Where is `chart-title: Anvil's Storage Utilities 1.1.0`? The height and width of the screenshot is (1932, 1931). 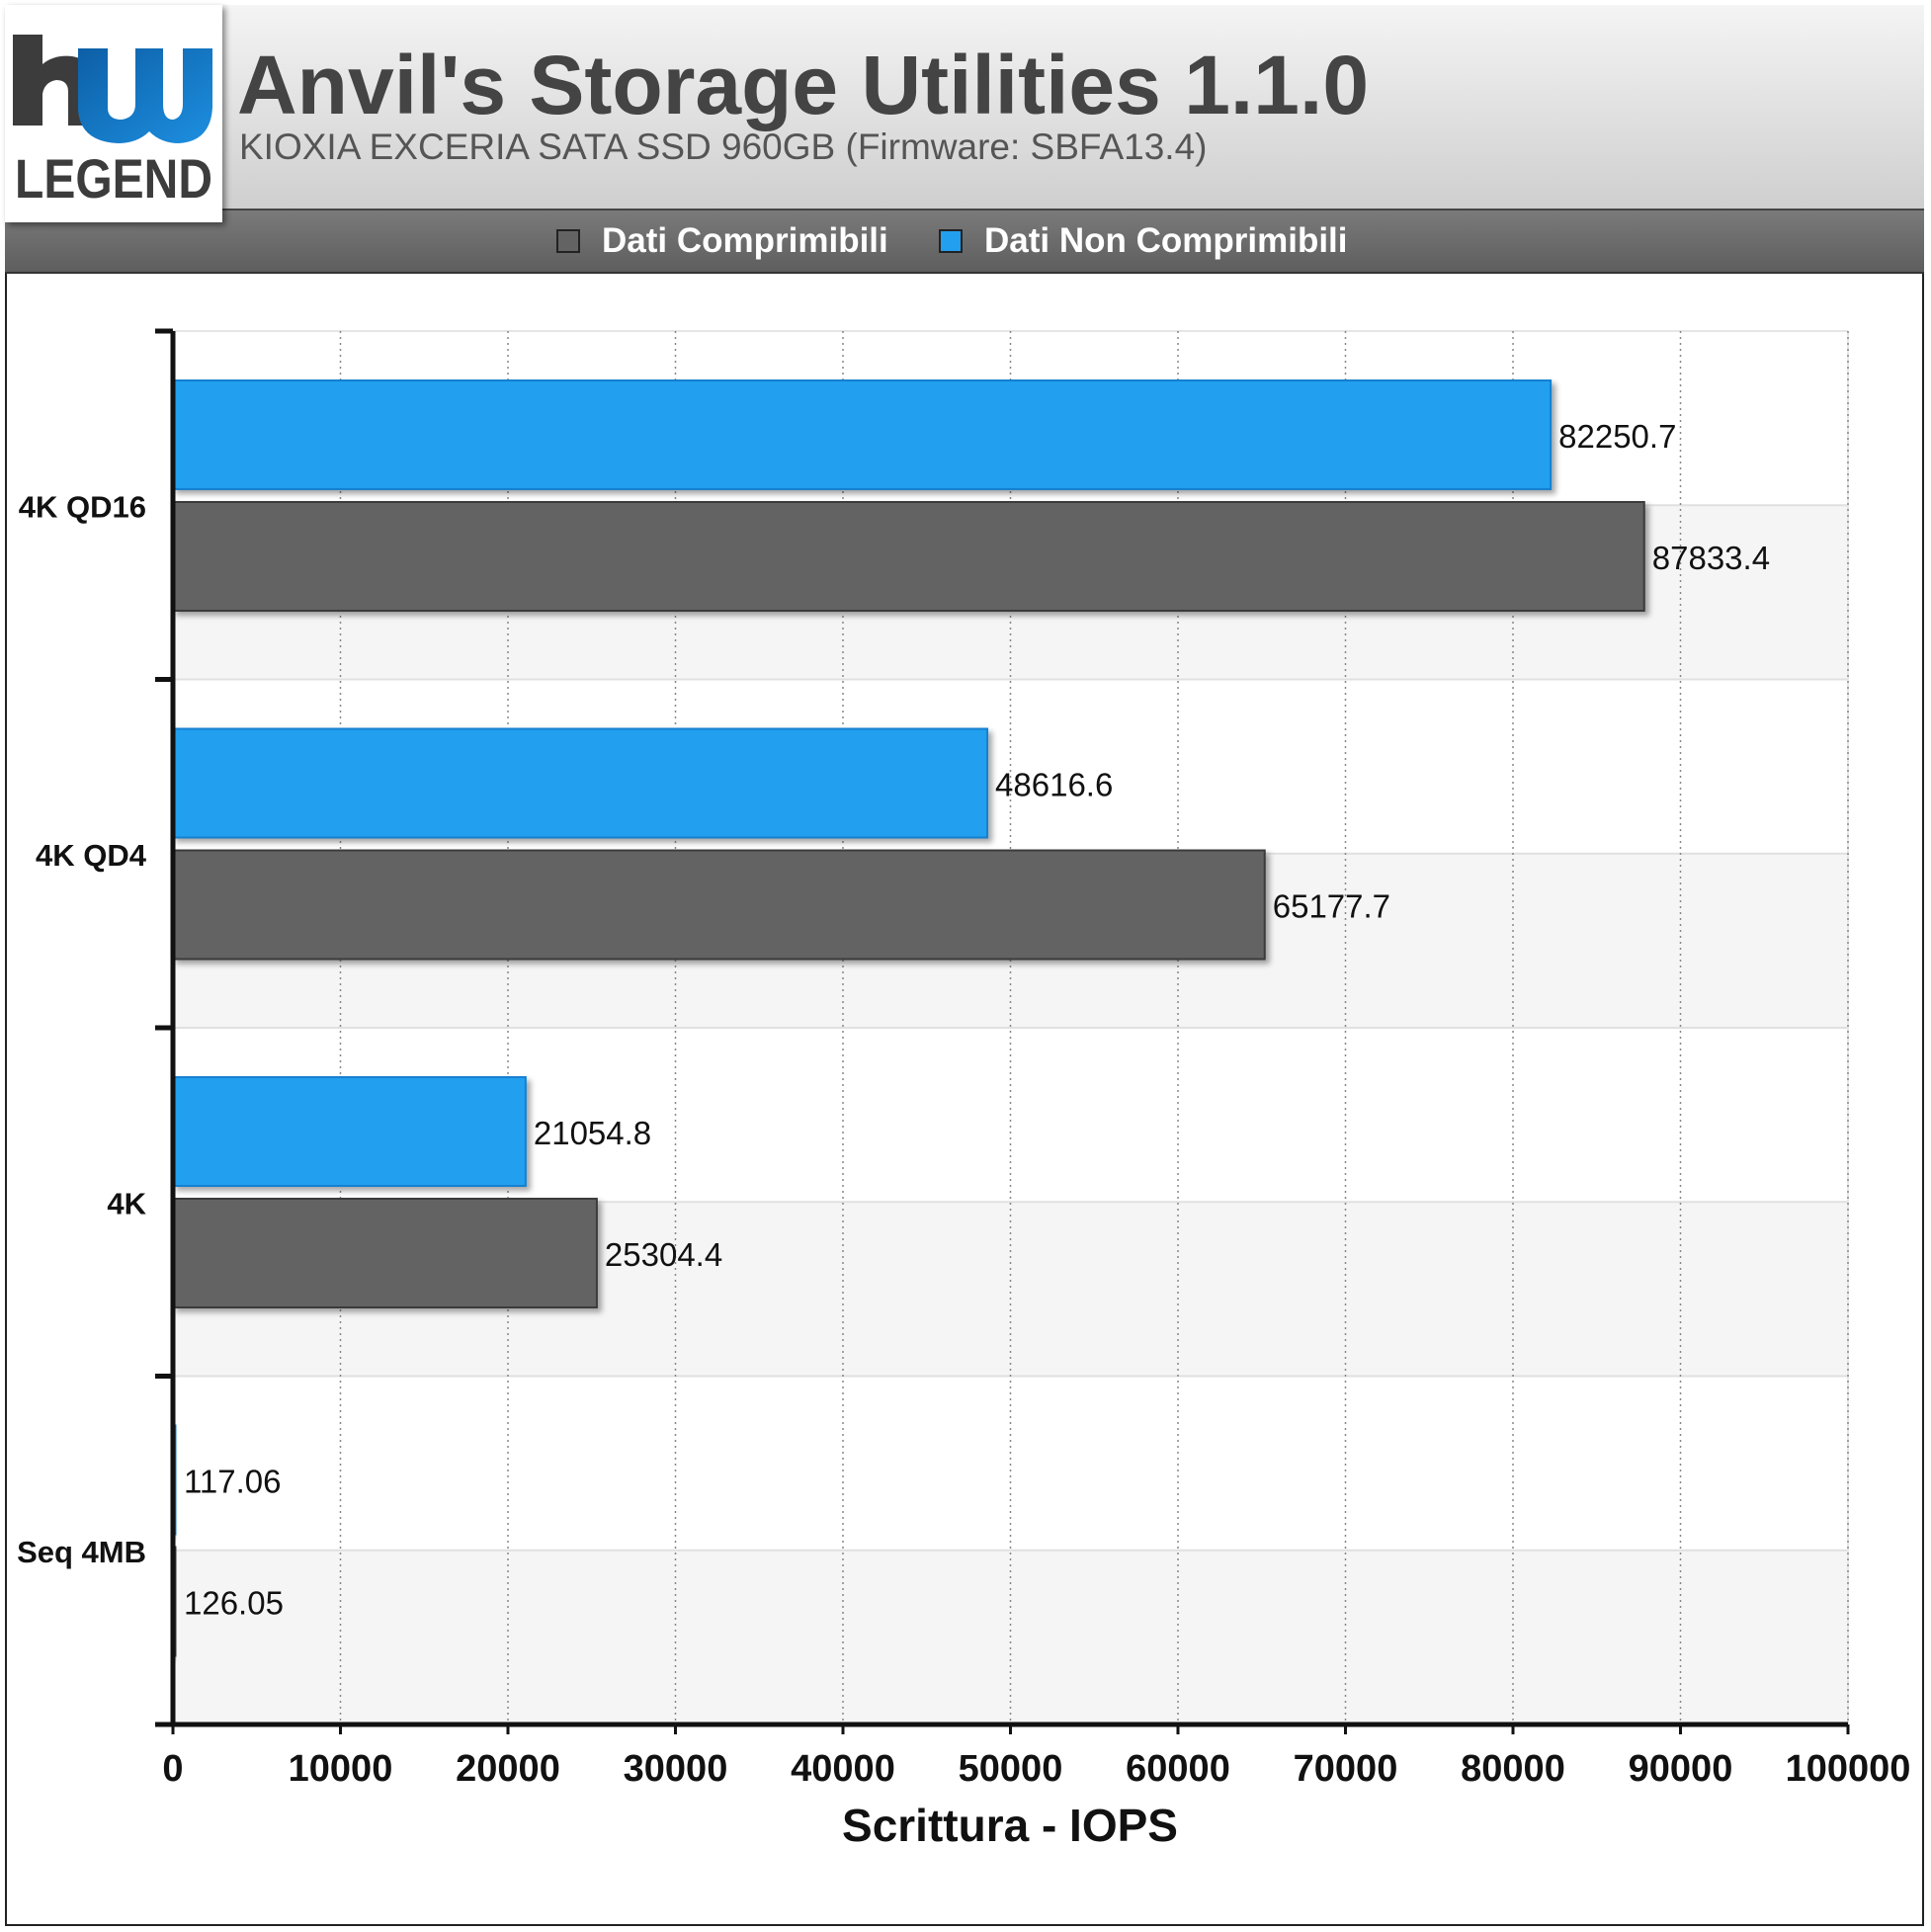 chart-title: Anvil's Storage Utilities 1.1.0 is located at coordinates (803, 85).